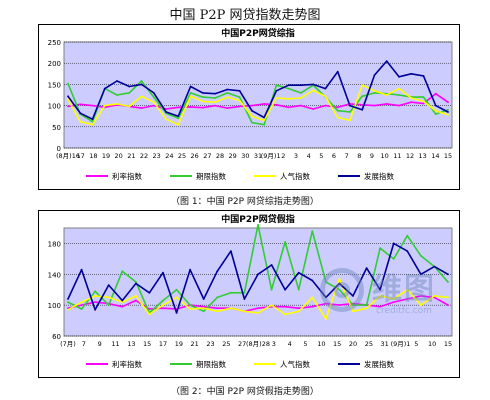 The height and width of the screenshot is (400, 490). Describe the element at coordinates (334, 156) in the screenshot. I see `x-tick-label: 6` at that location.